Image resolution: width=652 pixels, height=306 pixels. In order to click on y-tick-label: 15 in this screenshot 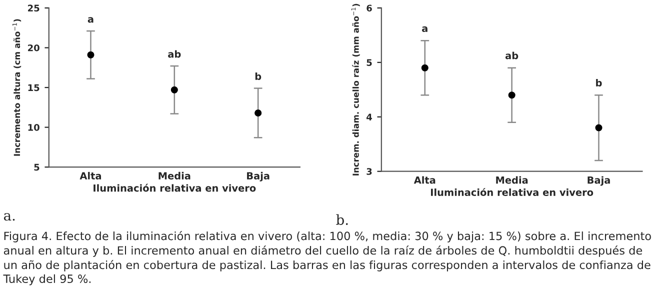, I will do `click(34, 88)`.